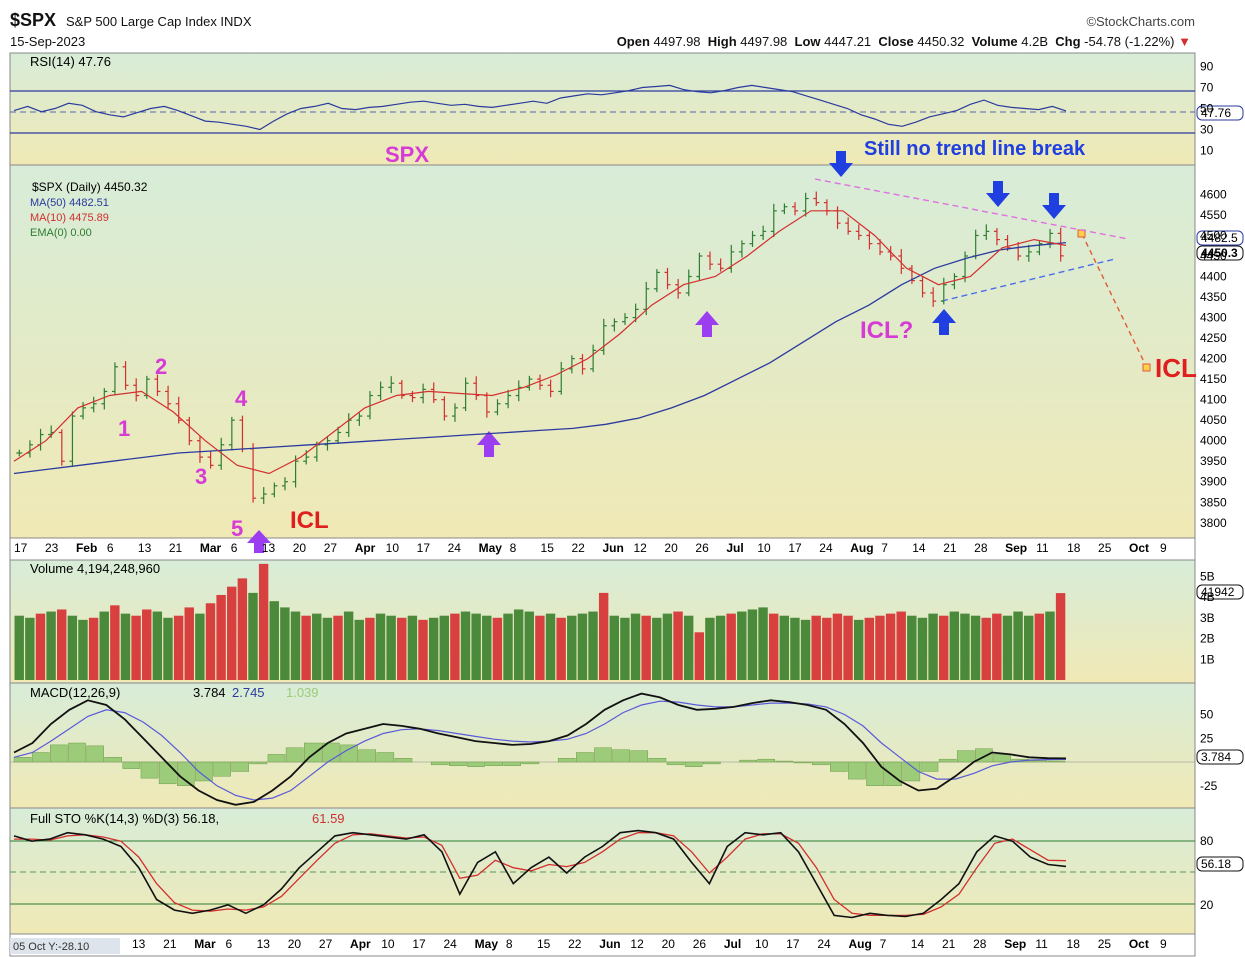  Describe the element at coordinates (1207, 738) in the screenshot. I see `macd-tick-label: 25` at that location.